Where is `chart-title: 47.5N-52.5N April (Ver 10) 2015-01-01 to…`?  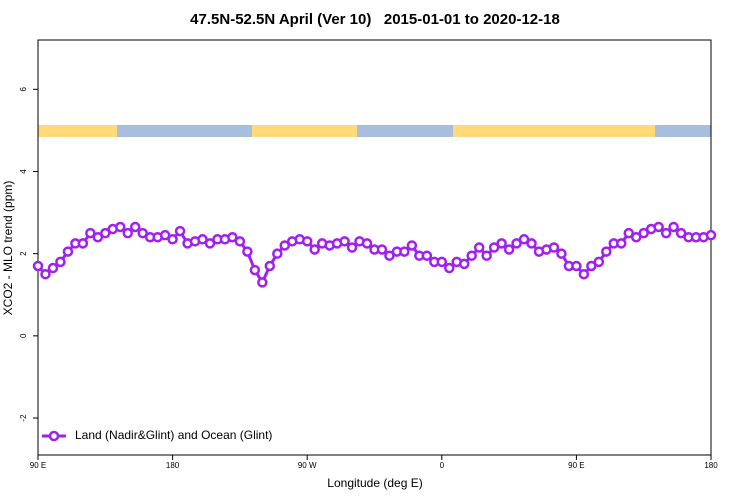 chart-title: 47.5N-52.5N April (Ver 10) 2015-01-01 to… is located at coordinates (375, 19).